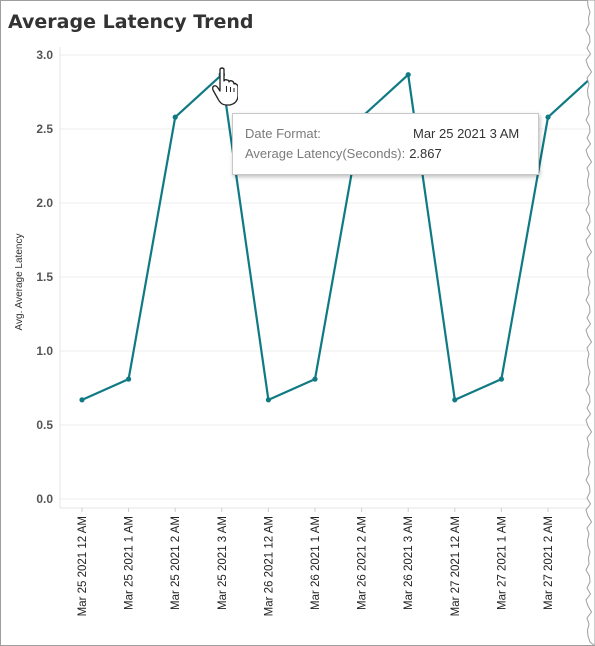 This screenshot has width=595, height=646. Describe the element at coordinates (44, 425) in the screenshot. I see `y-tick-label: 0.5` at that location.